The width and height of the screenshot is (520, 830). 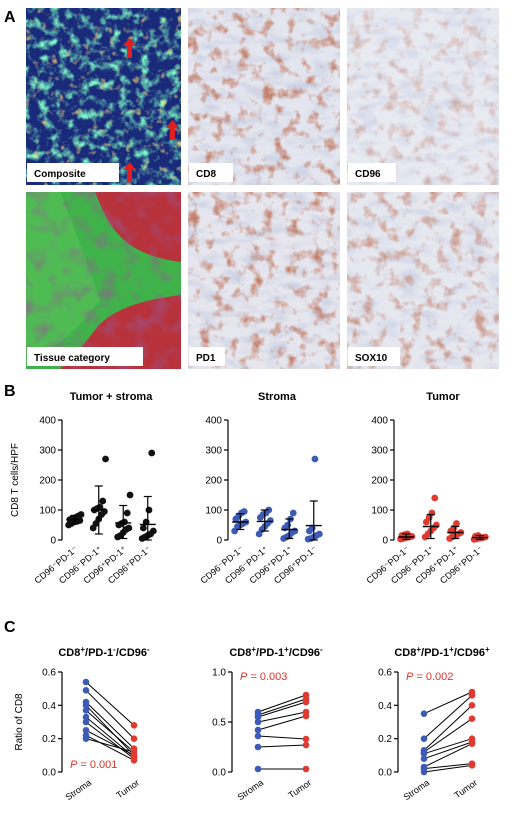 What do you see at coordinates (72, 358) in the screenshot?
I see `tile-label: Tissue category` at bounding box center [72, 358].